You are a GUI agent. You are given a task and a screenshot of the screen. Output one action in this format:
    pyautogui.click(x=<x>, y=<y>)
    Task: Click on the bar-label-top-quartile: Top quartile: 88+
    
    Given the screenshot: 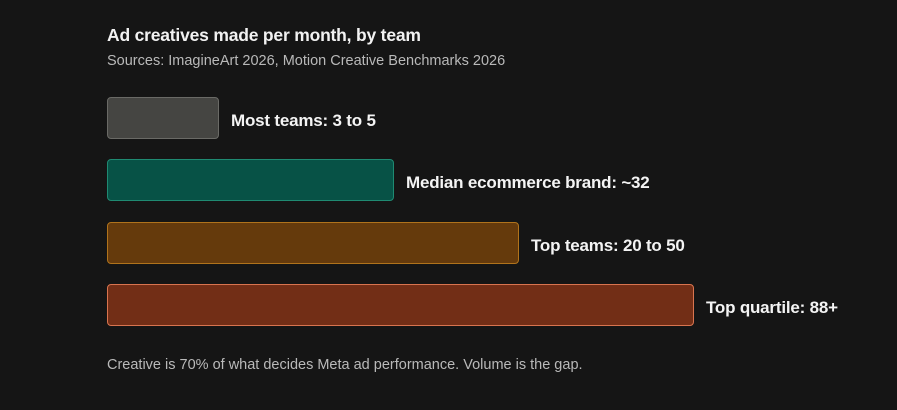 What is the action you would take?
    pyautogui.click(x=772, y=307)
    